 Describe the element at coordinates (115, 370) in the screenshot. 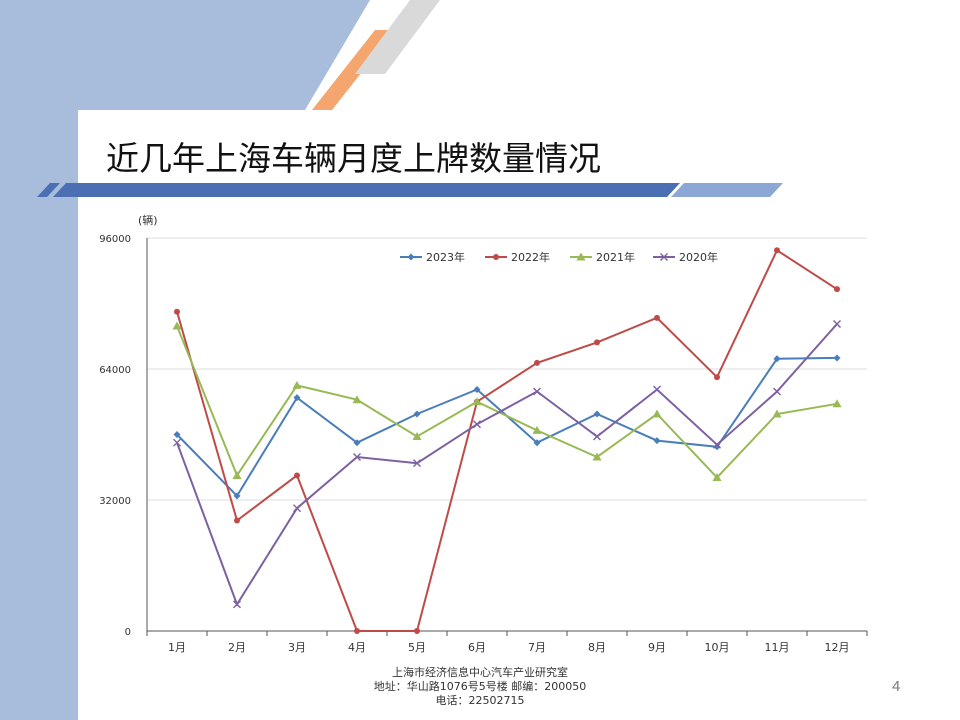

I see `y-tick-label: 64000` at that location.